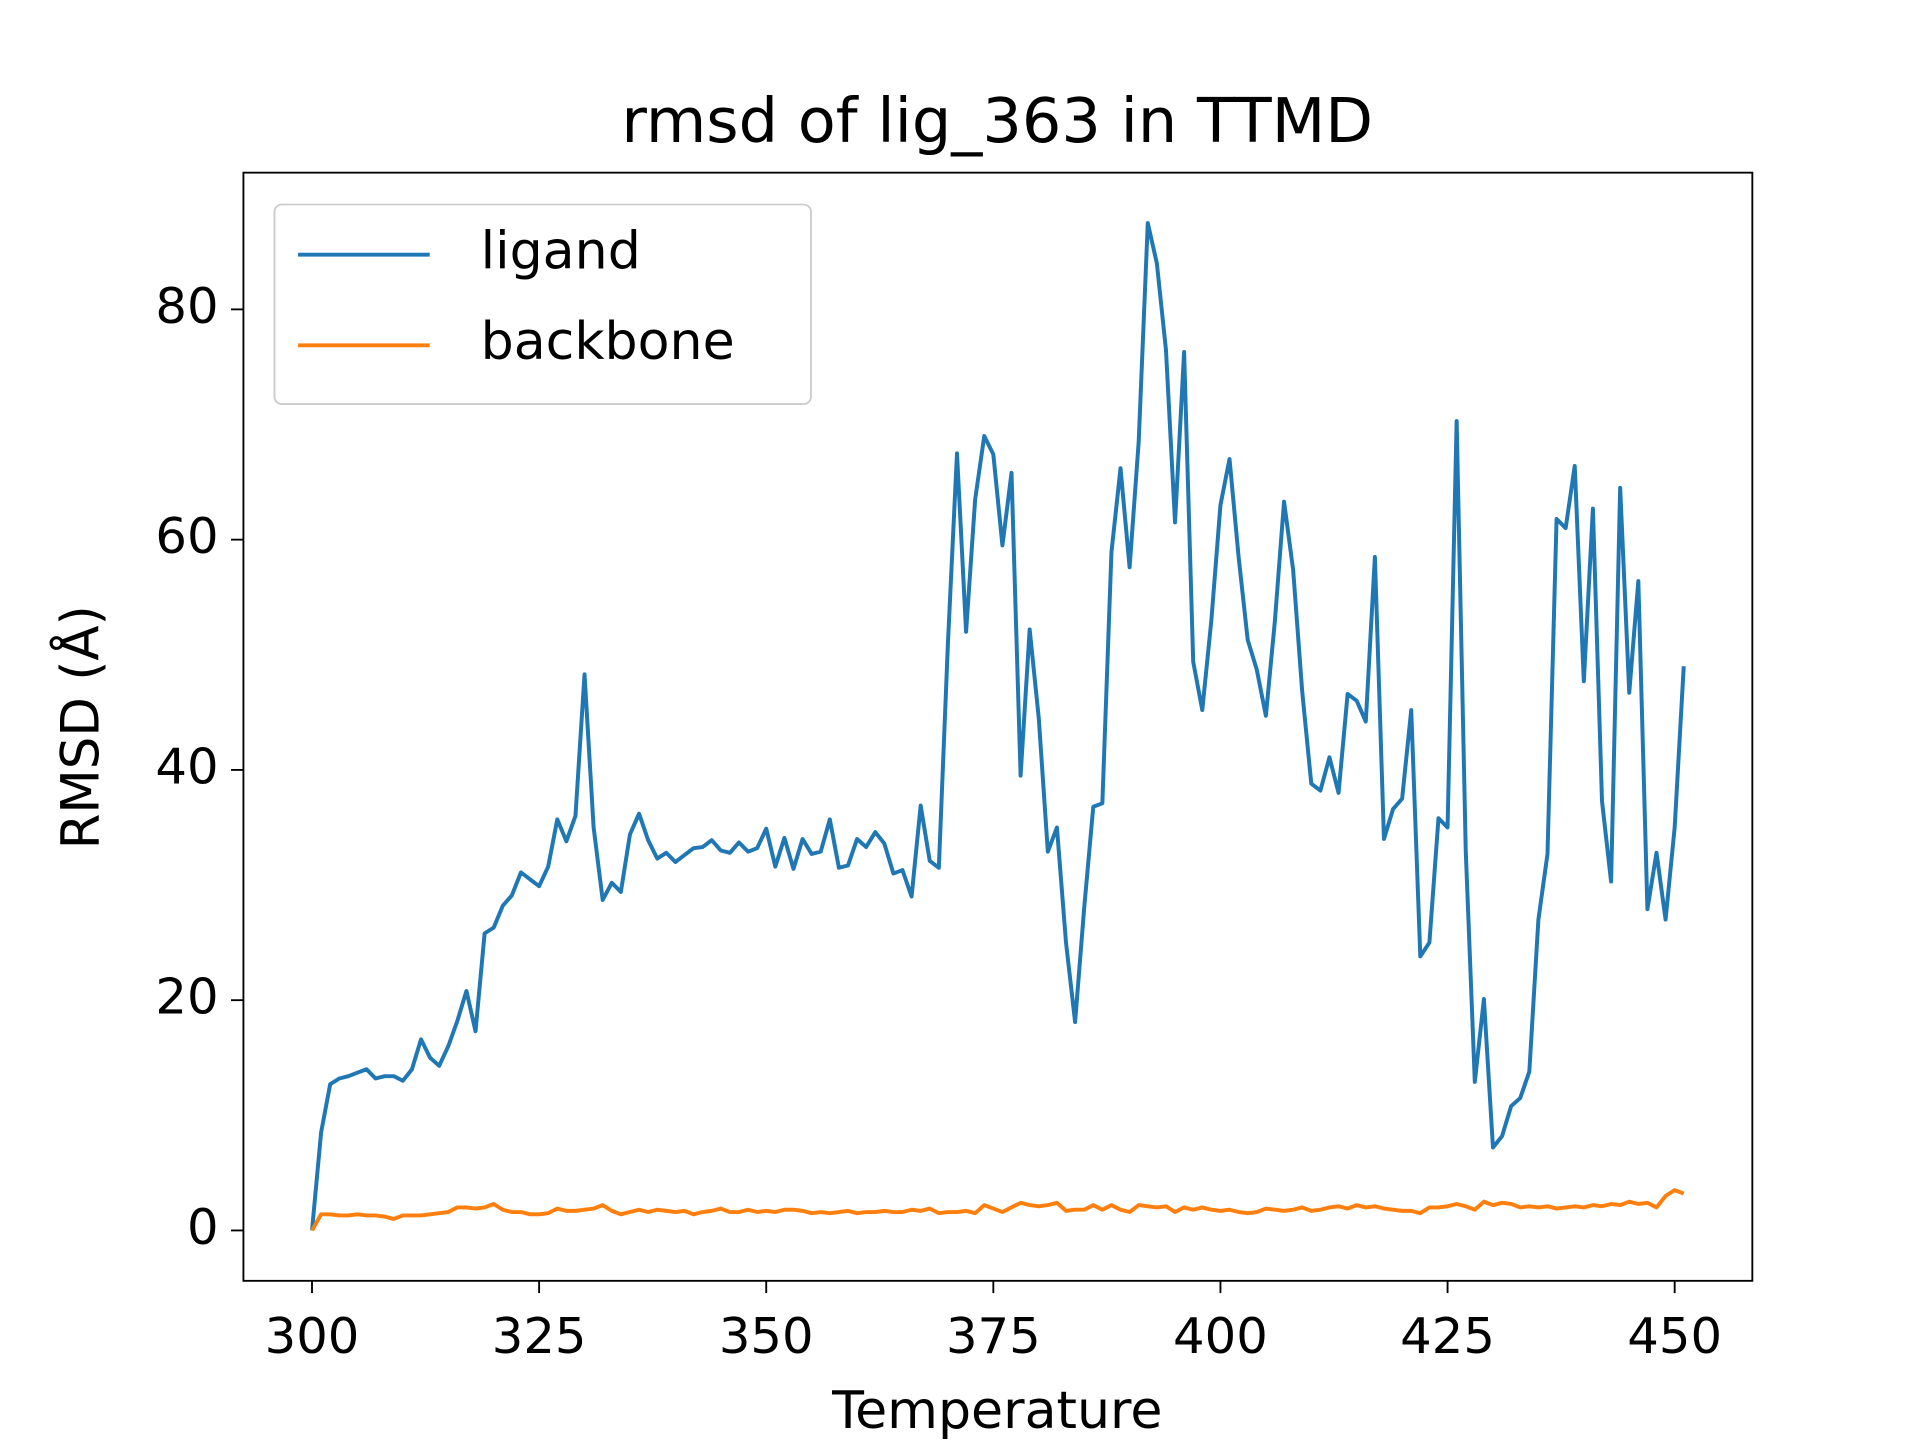 The width and height of the screenshot is (1920, 1440). What do you see at coordinates (186, 997) in the screenshot?
I see `y-tick-label: 20` at bounding box center [186, 997].